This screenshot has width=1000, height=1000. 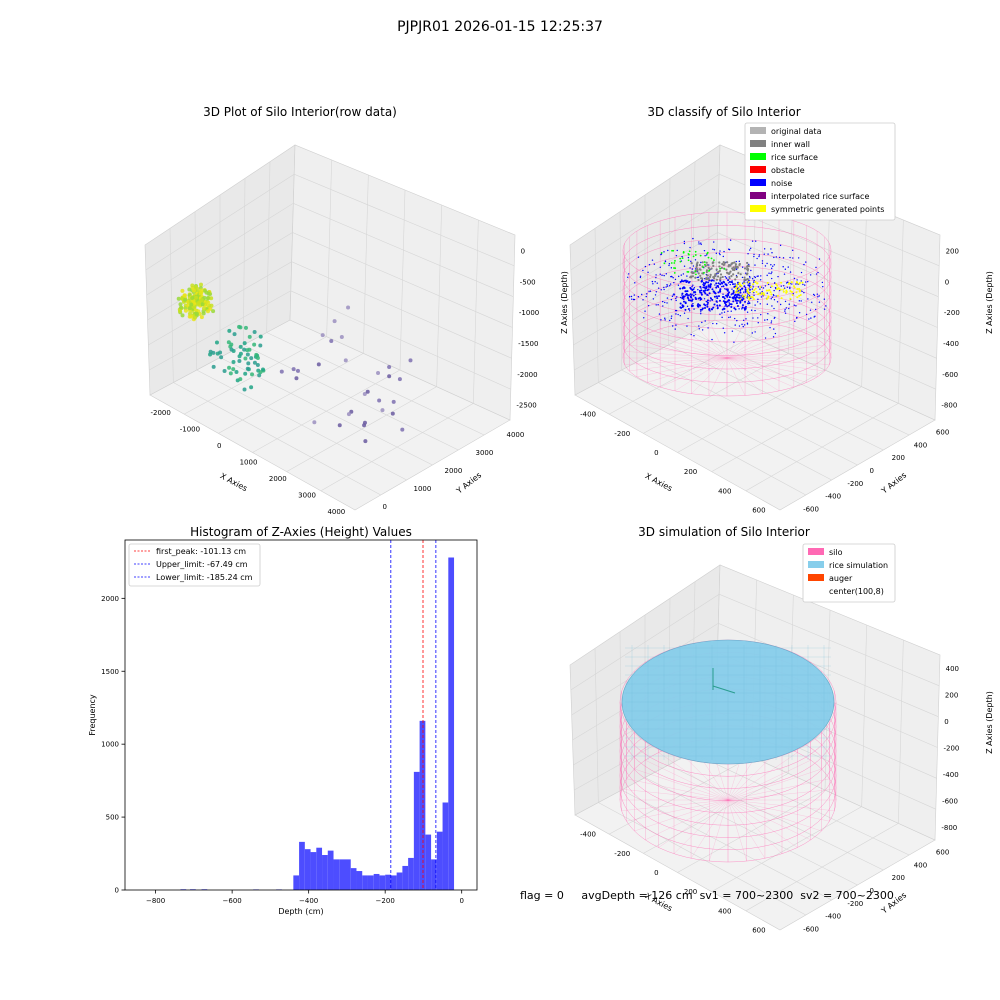 I want to click on grid-line, so click(x=755, y=222).